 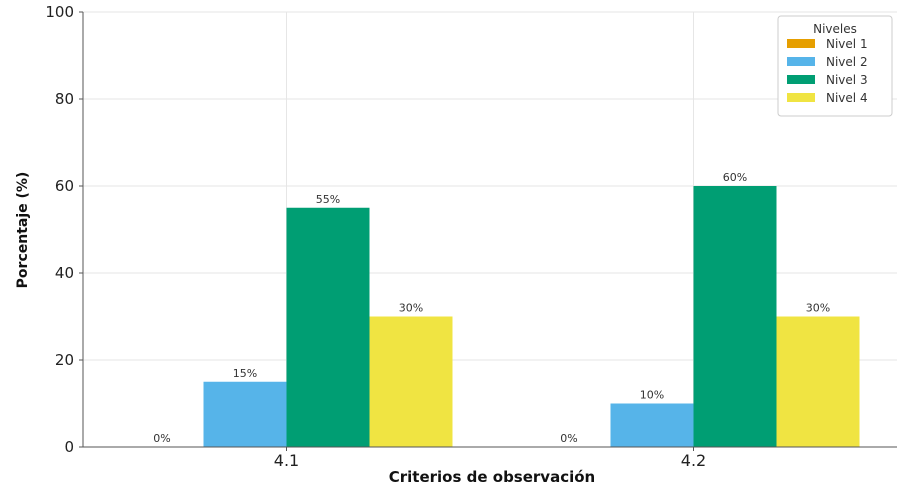 What do you see at coordinates (735, 177) in the screenshot?
I see `bar-value-label: 60%` at bounding box center [735, 177].